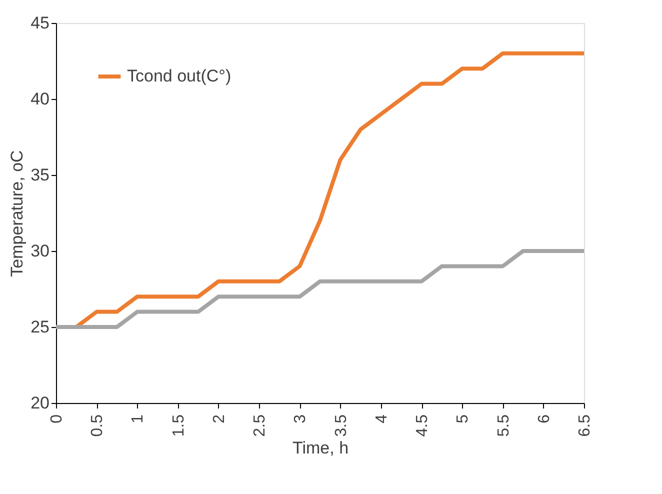 The image size is (662, 494). What do you see at coordinates (503, 425) in the screenshot?
I see `x-tick-label: 5.5` at bounding box center [503, 425].